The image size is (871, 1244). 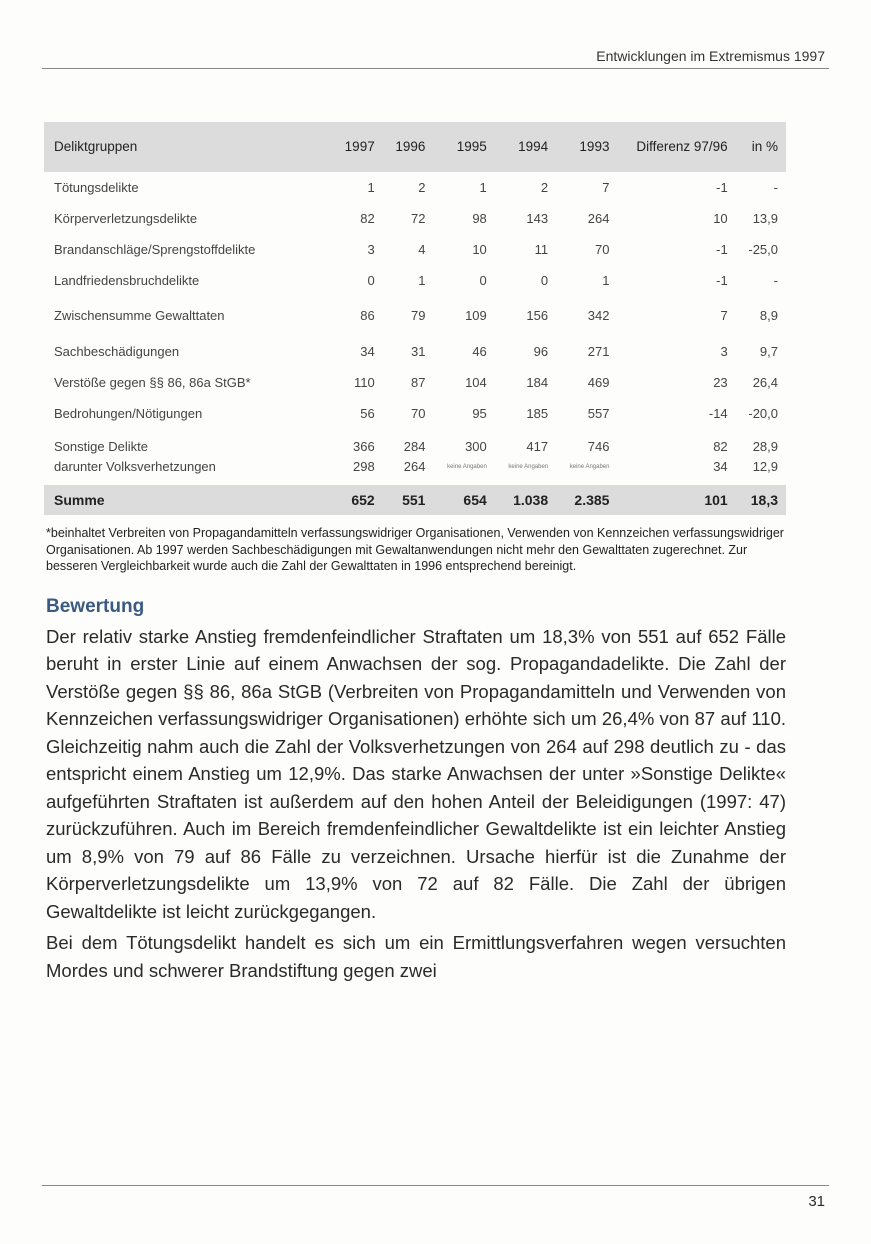 I want to click on column-header: in %, so click(x=760, y=147).